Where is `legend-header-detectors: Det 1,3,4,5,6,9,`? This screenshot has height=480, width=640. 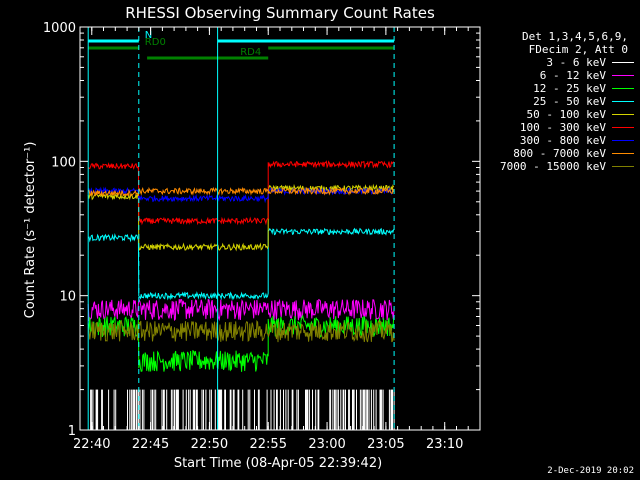 legend-header-detectors: Det 1,3,4,5,6,9, is located at coordinates (575, 36).